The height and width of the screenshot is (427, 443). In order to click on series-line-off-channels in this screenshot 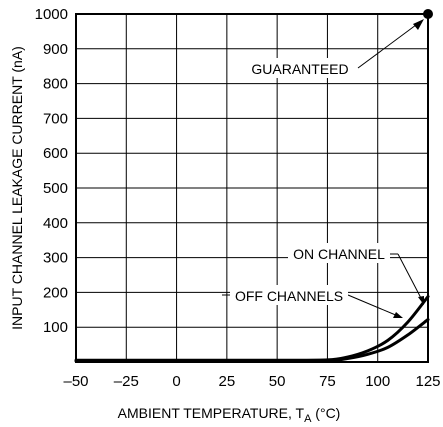, I will do `click(252, 340)`.